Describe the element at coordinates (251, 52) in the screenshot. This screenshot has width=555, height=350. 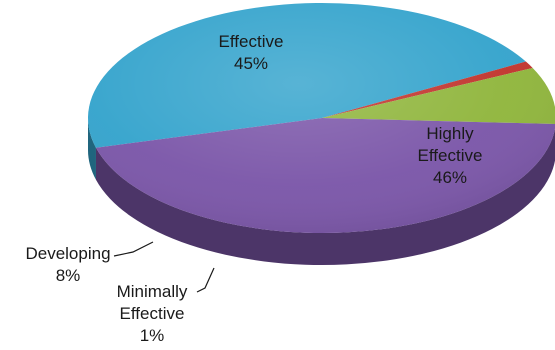
I see `label-effective: Effective 45%` at that location.